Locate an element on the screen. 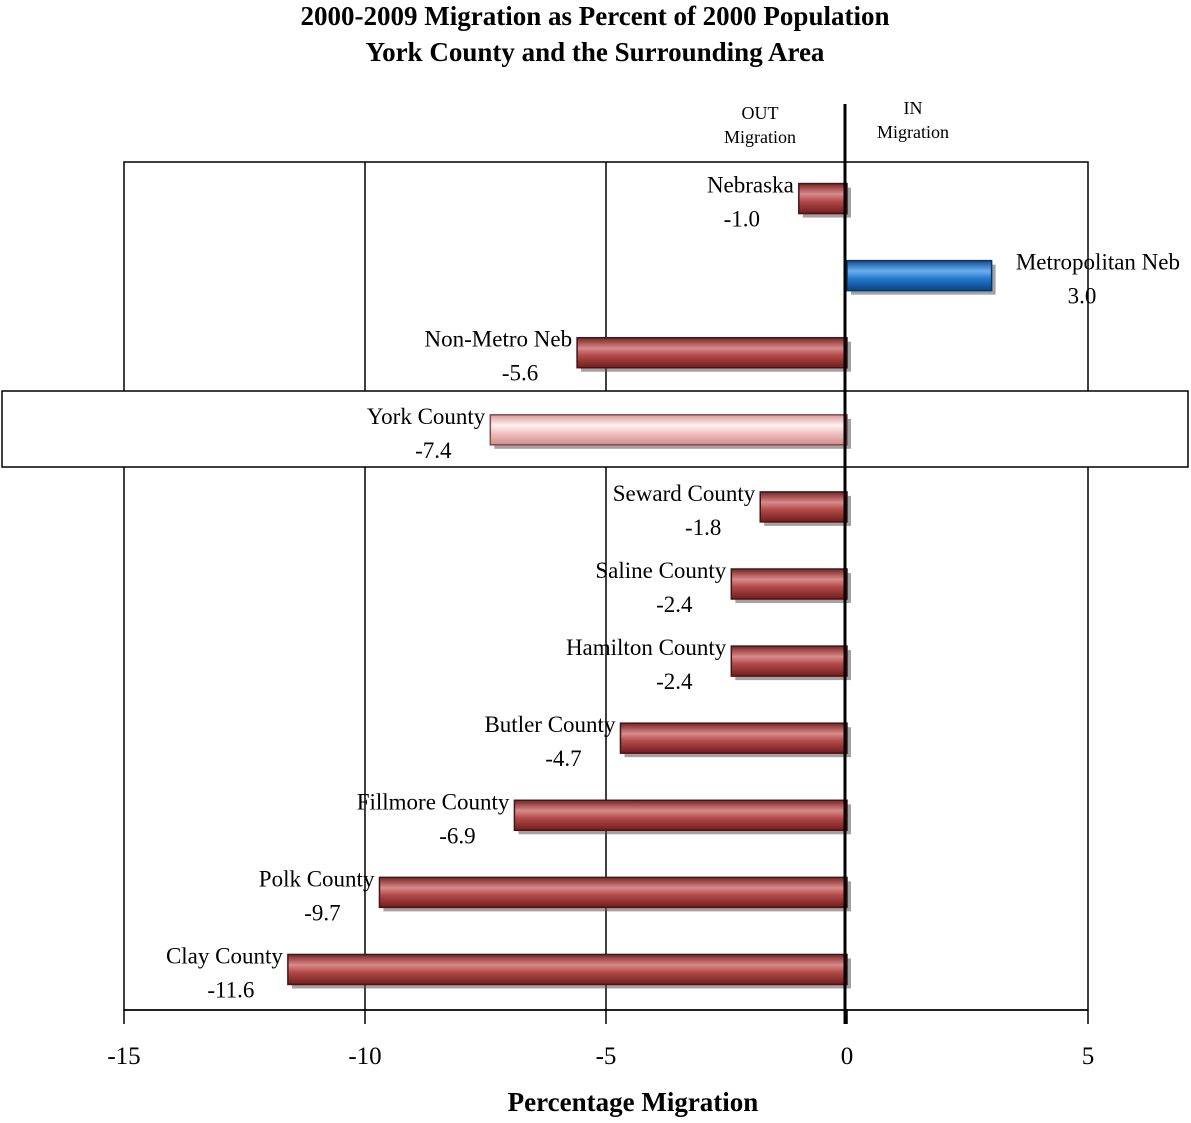 The width and height of the screenshot is (1191, 1123). category-label-non-metro-neb: Non-Metro Neb is located at coordinates (499, 339).